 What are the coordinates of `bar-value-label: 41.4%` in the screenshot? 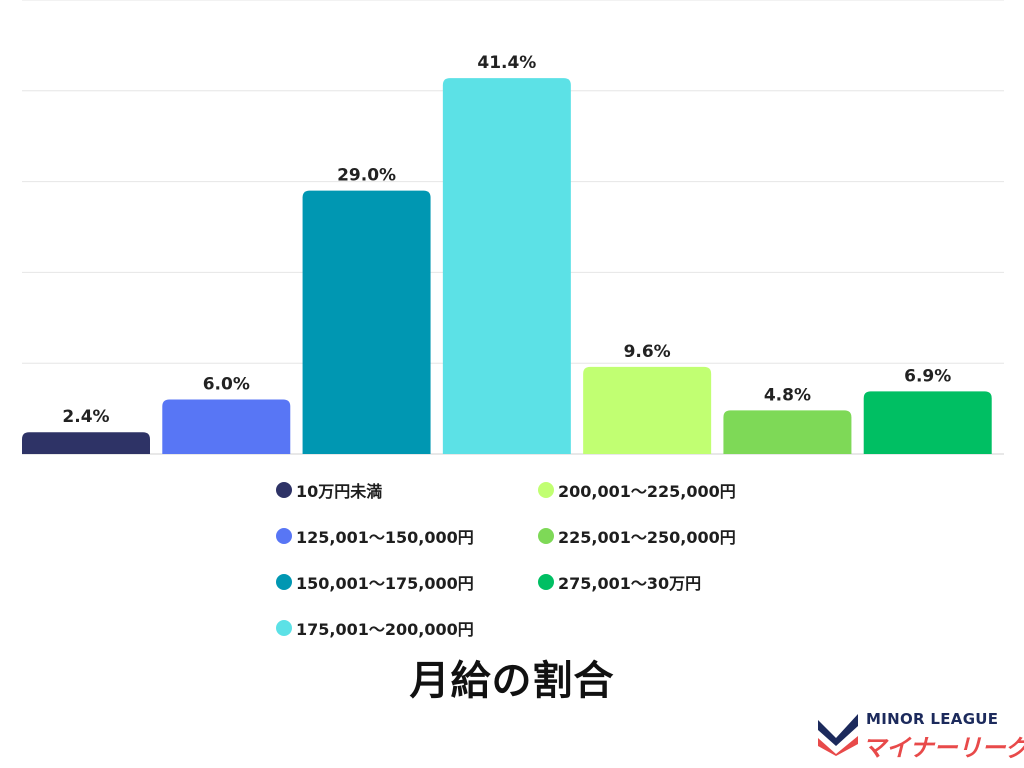 It's located at (506, 63).